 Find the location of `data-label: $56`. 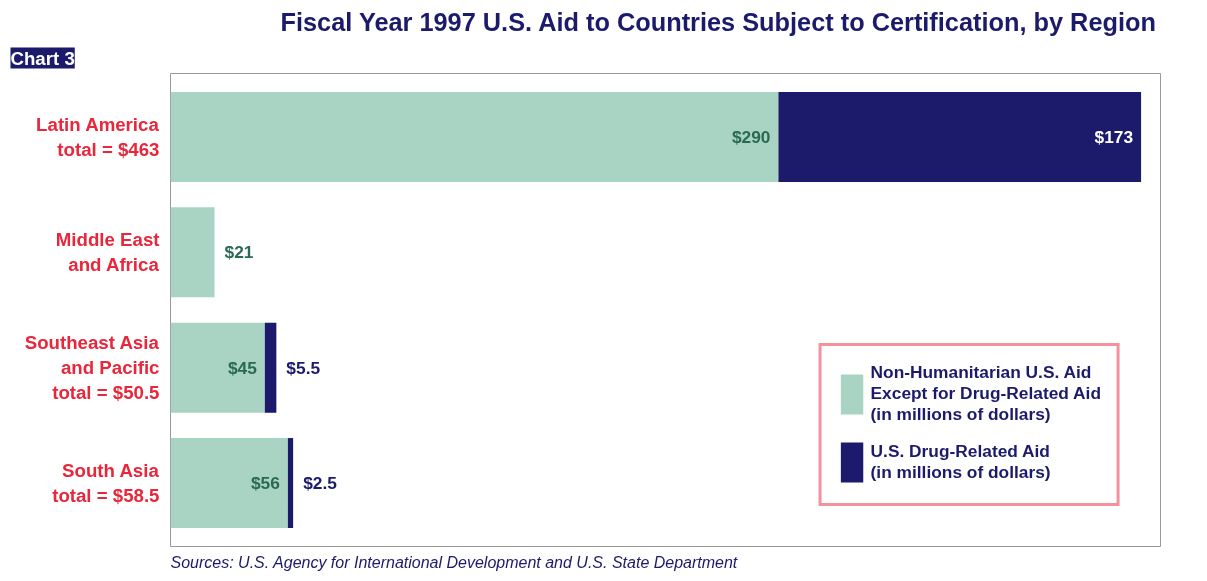

data-label: $56 is located at coordinates (265, 483).